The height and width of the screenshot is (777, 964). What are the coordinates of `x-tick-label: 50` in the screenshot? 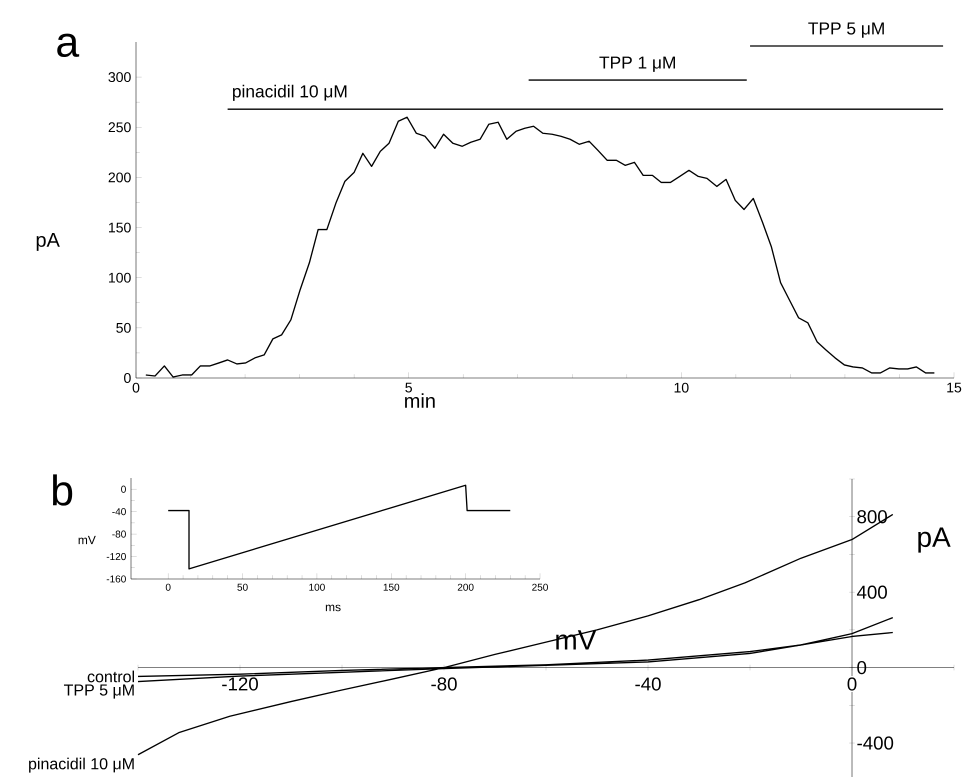 It's located at (242, 587).